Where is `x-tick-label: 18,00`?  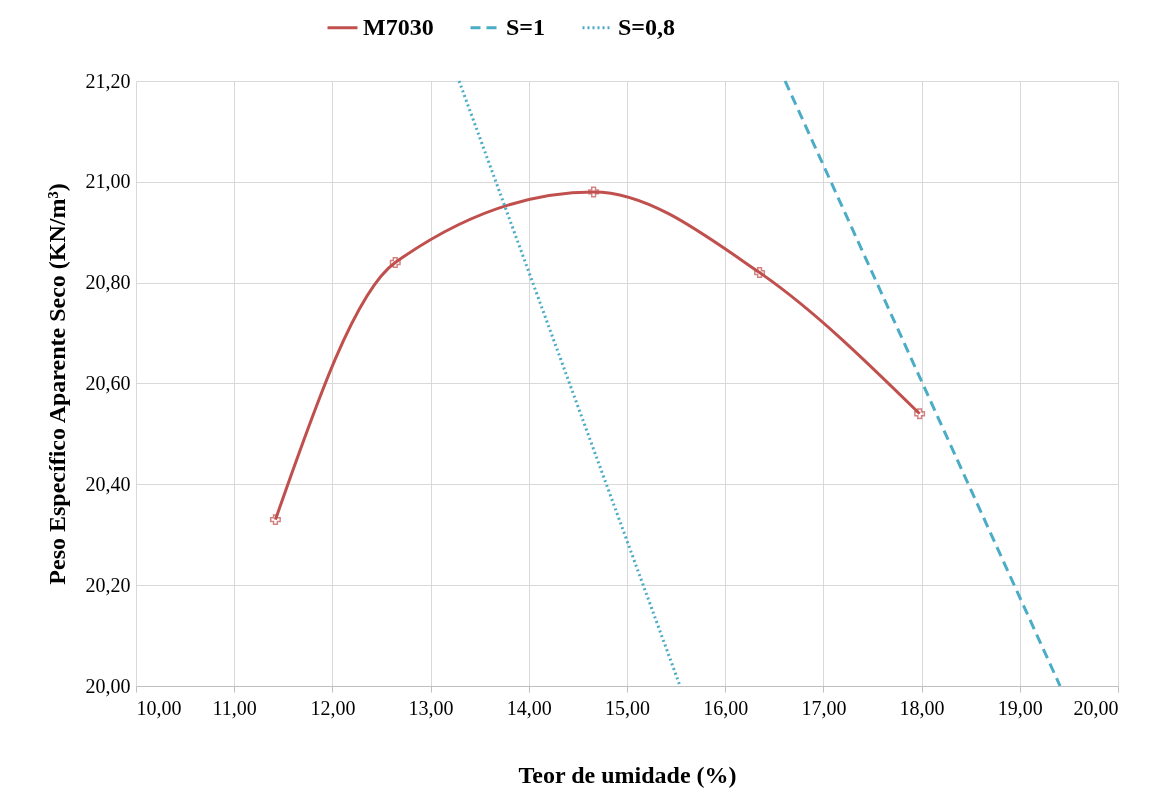 x-tick-label: 18,00 is located at coordinates (922, 707).